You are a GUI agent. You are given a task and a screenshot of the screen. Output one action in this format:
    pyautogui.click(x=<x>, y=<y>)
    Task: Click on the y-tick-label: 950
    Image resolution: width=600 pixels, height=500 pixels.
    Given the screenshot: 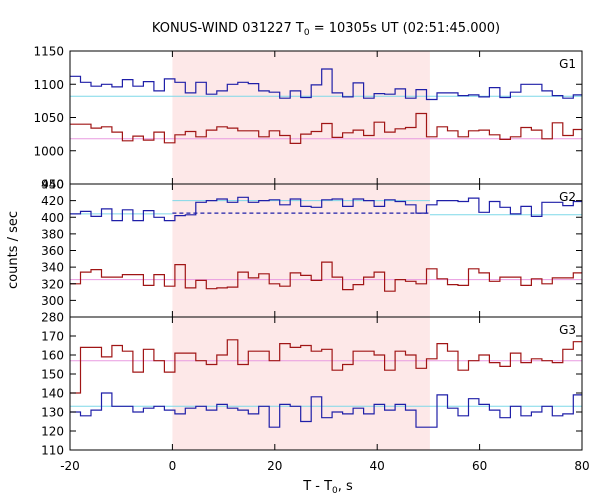 What is the action you would take?
    pyautogui.click(x=52, y=185)
    